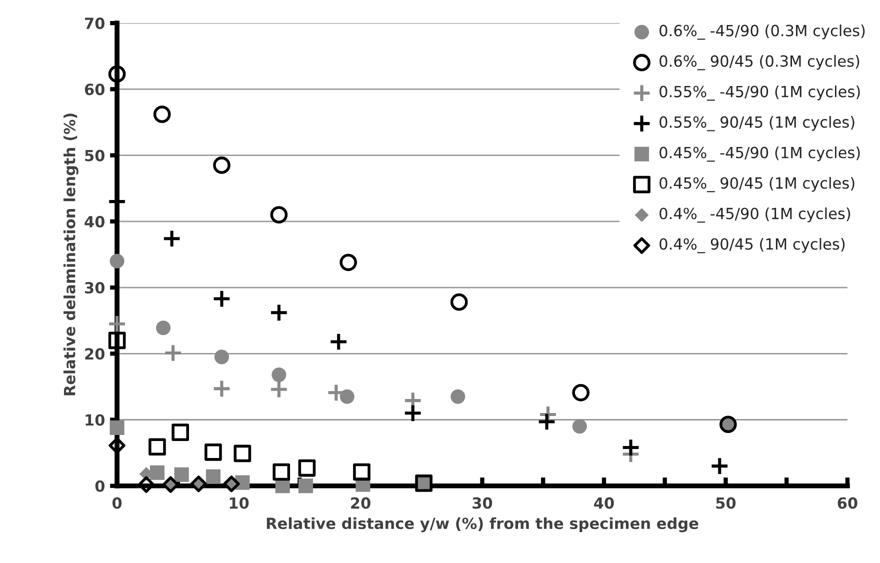  I want to click on y-tick-label: 50, so click(95, 156).